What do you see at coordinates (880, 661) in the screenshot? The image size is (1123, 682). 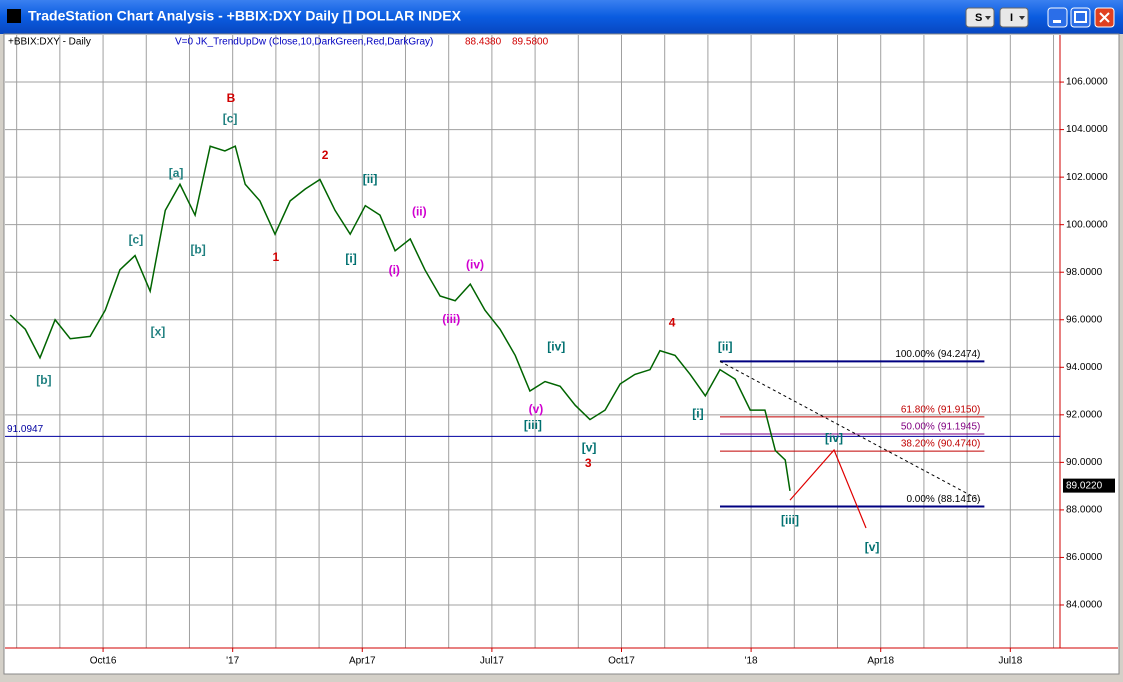 I see `x-tick-label: Apr18` at bounding box center [880, 661].